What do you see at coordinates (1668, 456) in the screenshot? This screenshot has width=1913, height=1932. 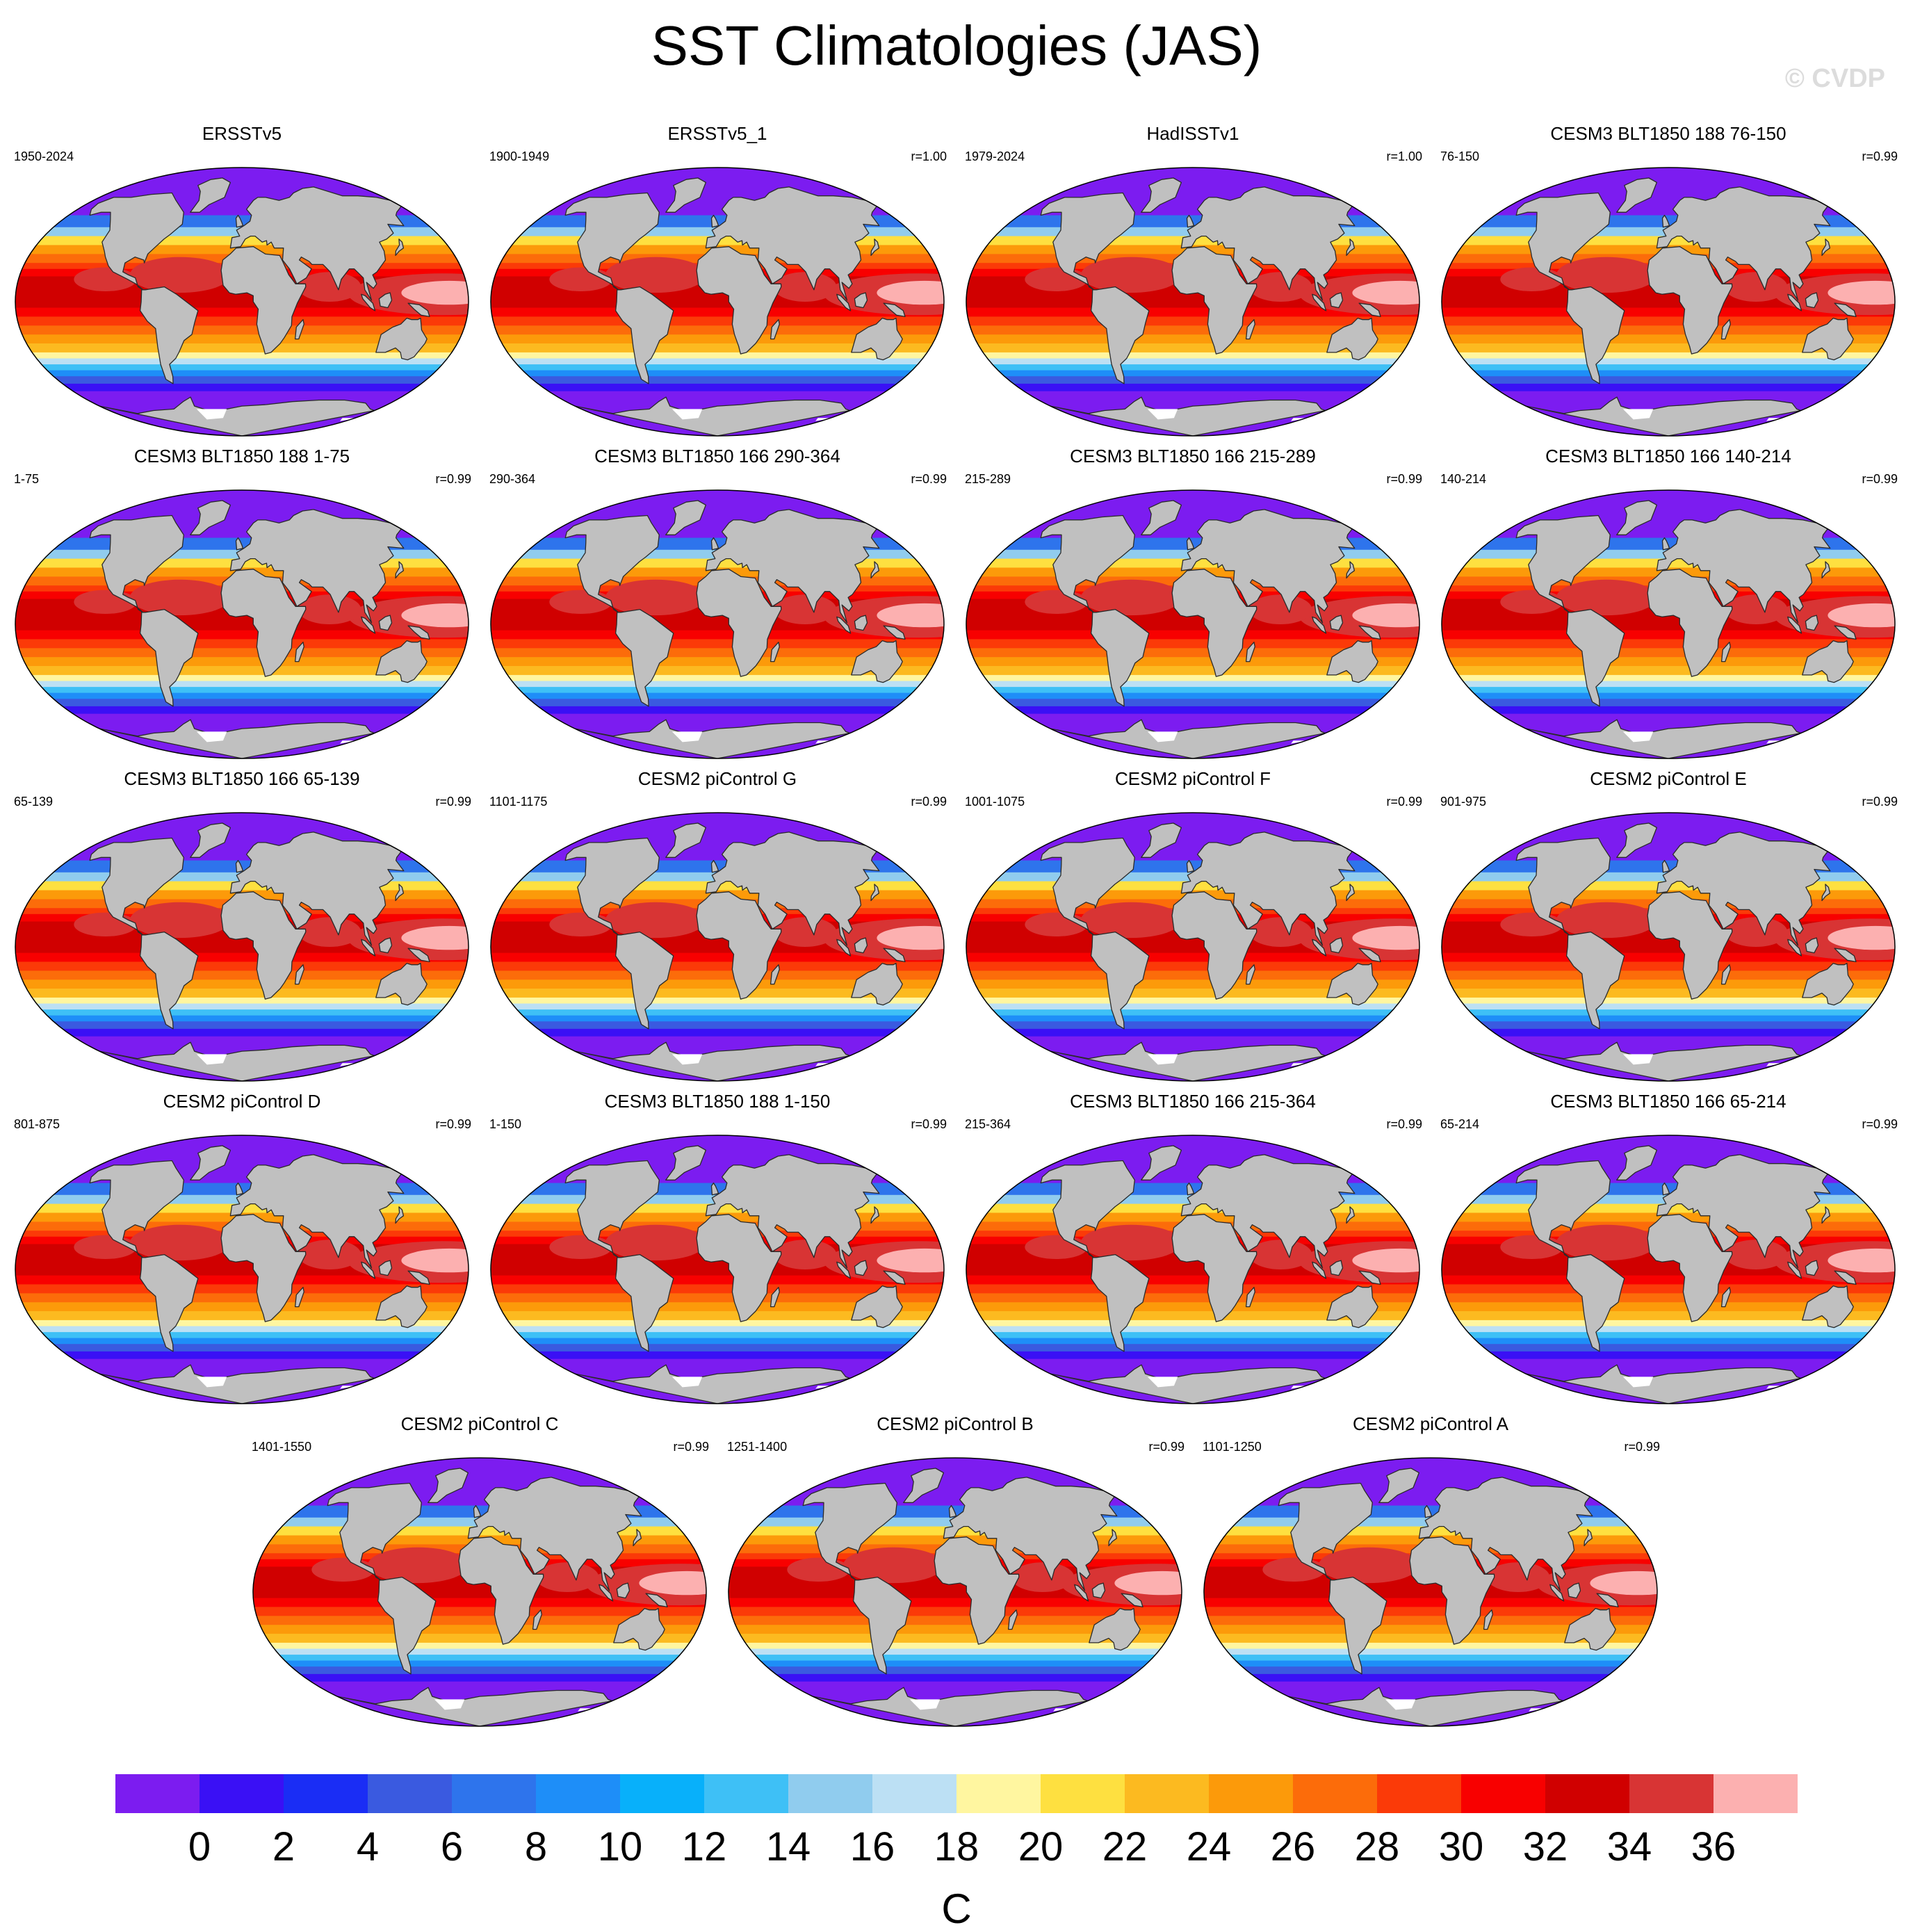 I see `panel-title: CESM3 BLT1850 166 140-214` at bounding box center [1668, 456].